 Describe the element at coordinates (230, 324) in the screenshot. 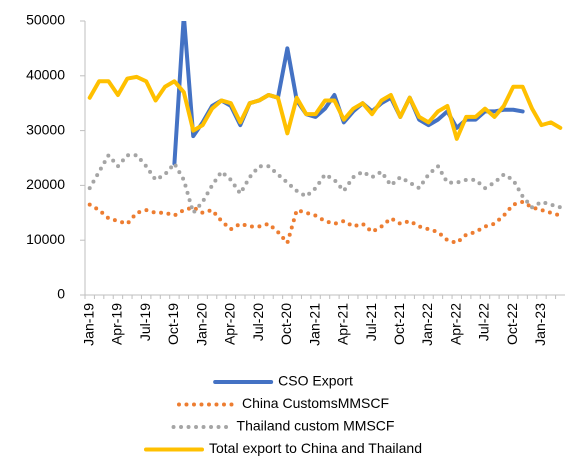

I see `x-tick-label: Apr-20` at that location.